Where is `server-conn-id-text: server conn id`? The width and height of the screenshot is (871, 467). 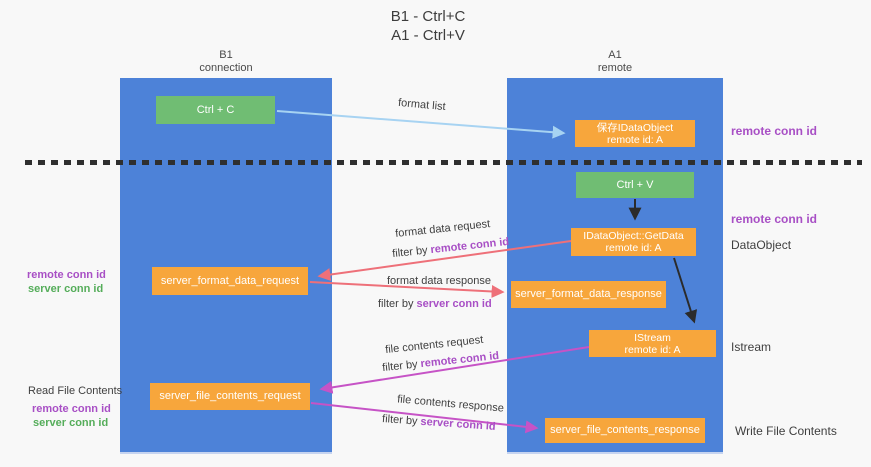 server-conn-id-text: server conn id is located at coordinates (454, 304).